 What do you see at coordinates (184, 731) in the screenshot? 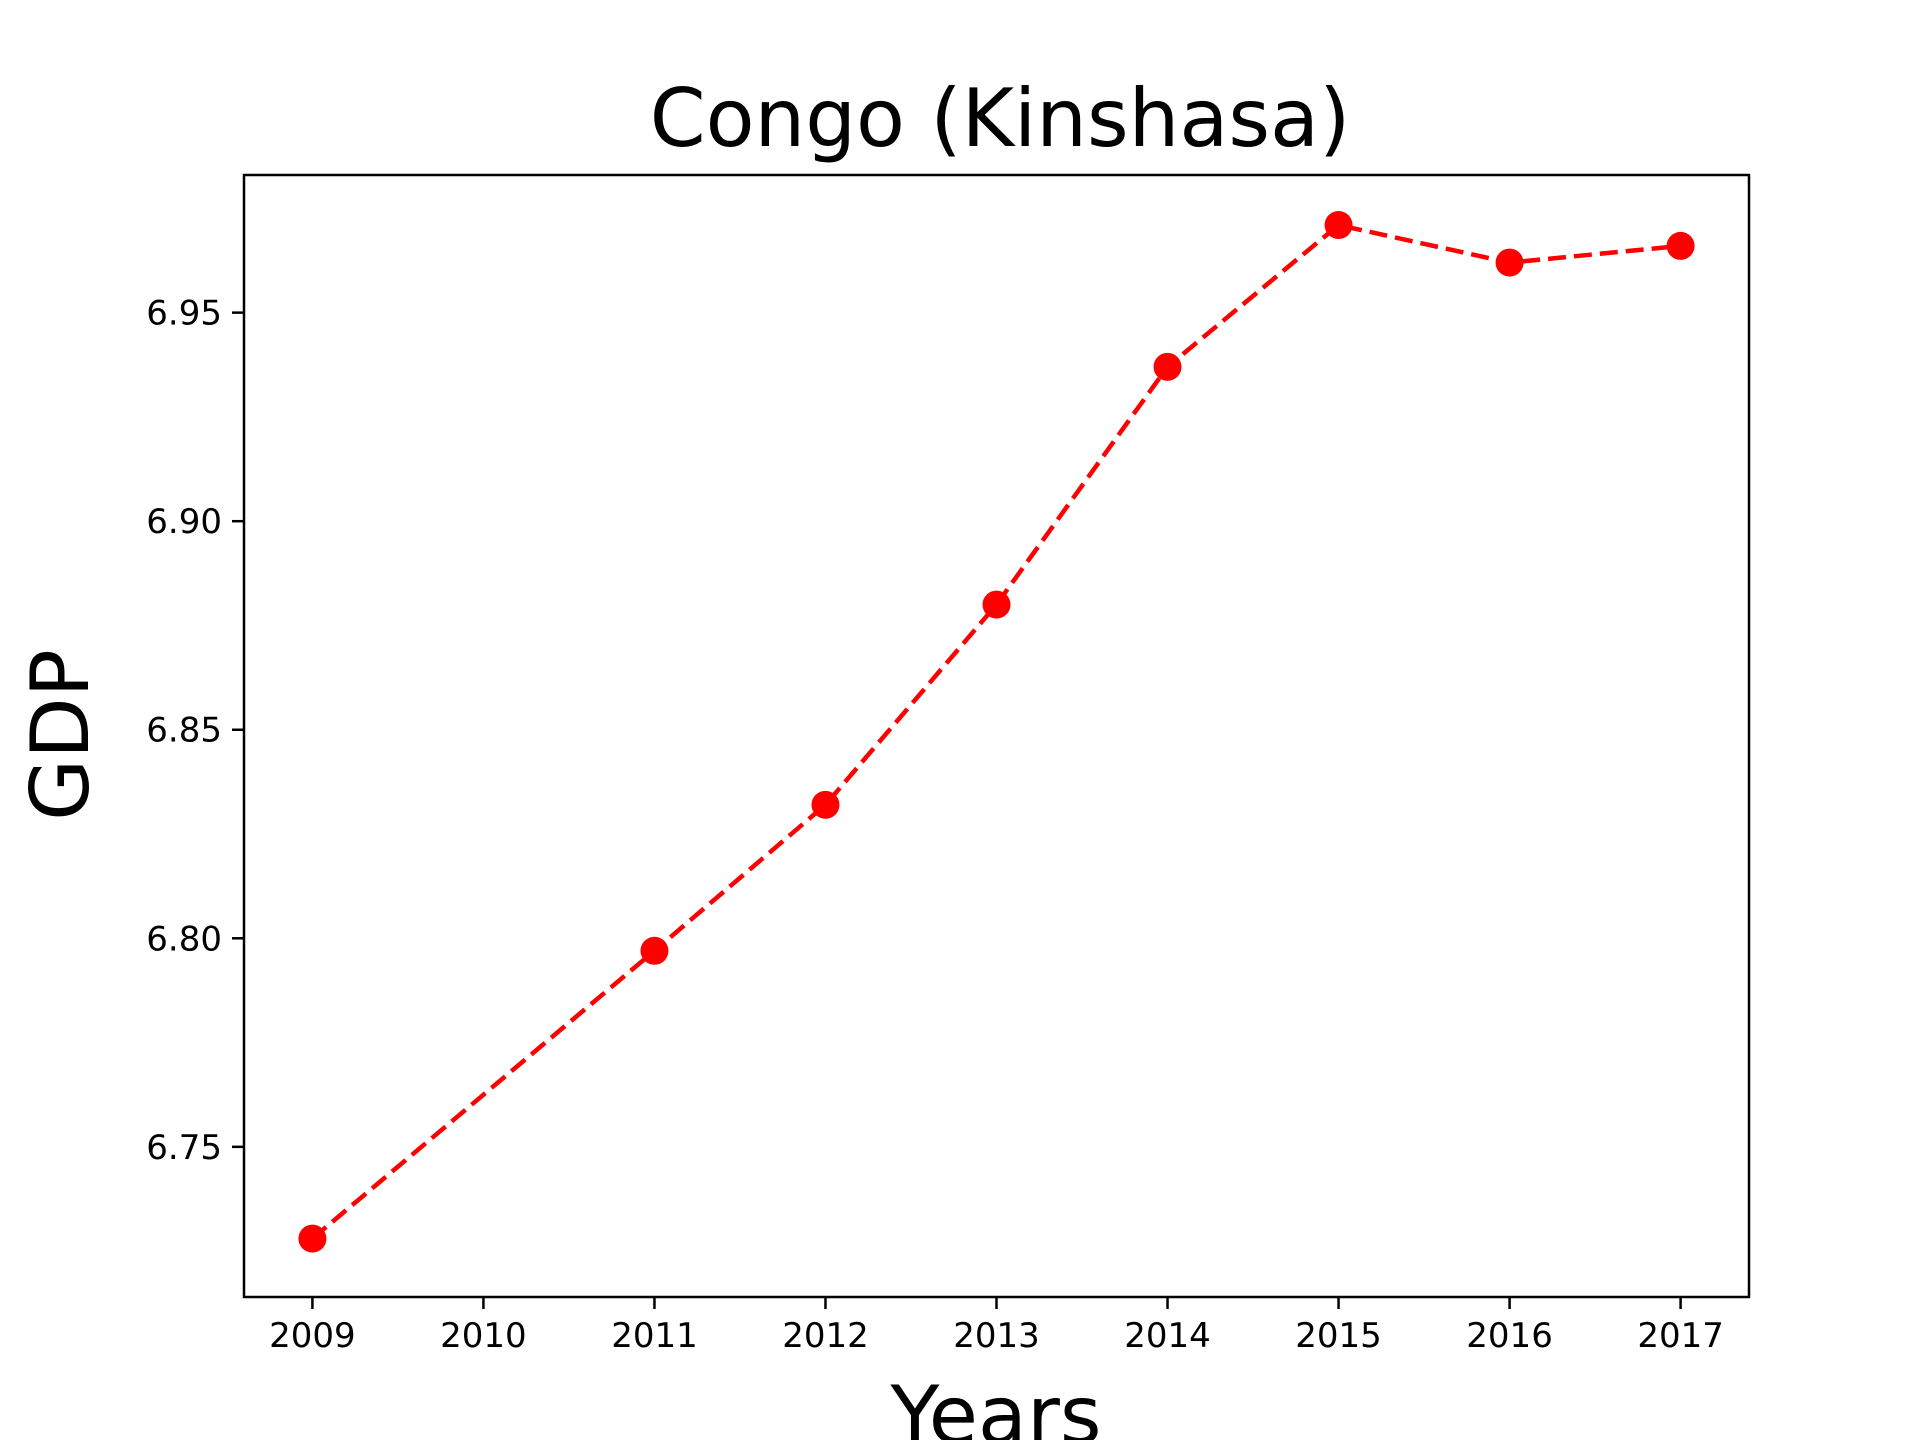
I see `y-tick-label: 6.85` at bounding box center [184, 731].